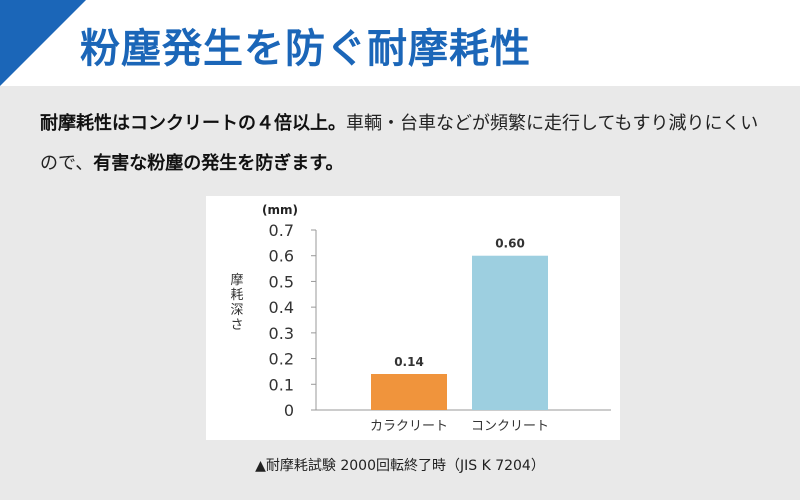 Image resolution: width=800 pixels, height=500 pixels. Describe the element at coordinates (43, 43) in the screenshot. I see `corner-triangle` at that location.